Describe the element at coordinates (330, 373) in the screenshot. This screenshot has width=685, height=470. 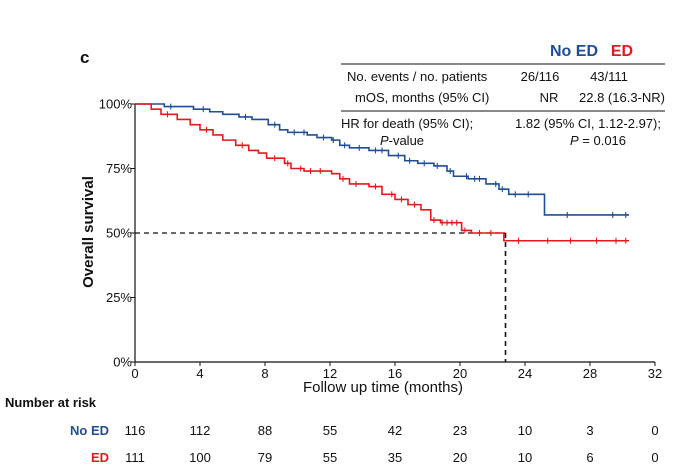
I see `x-tick-label: 12` at that location.